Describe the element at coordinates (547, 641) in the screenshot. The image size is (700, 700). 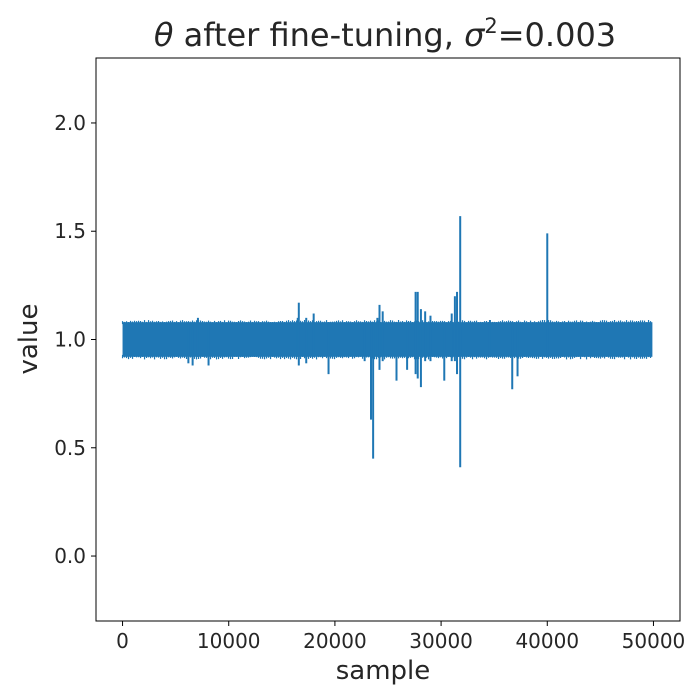
I see `x-tick-label: 40000` at that location.